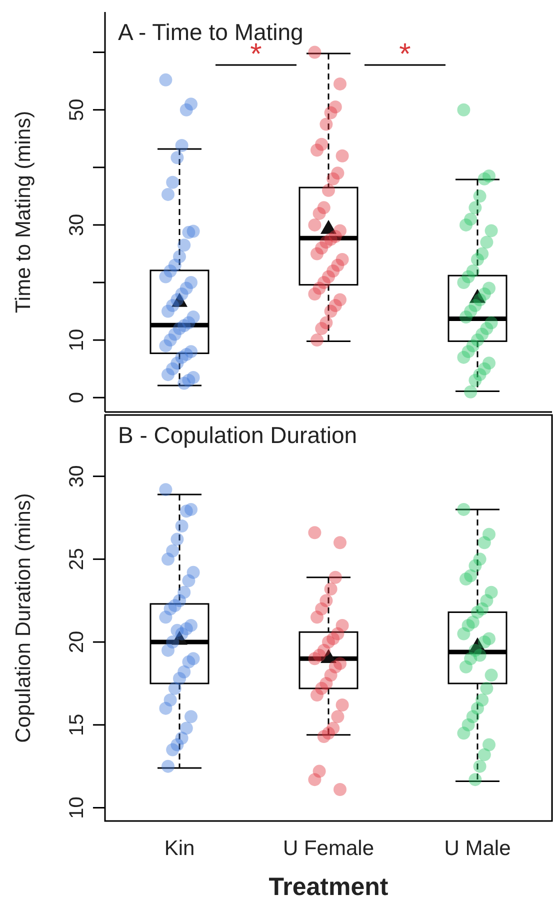  Describe the element at coordinates (238, 435) in the screenshot. I see `chart-title: B - Copulation Duration` at that location.